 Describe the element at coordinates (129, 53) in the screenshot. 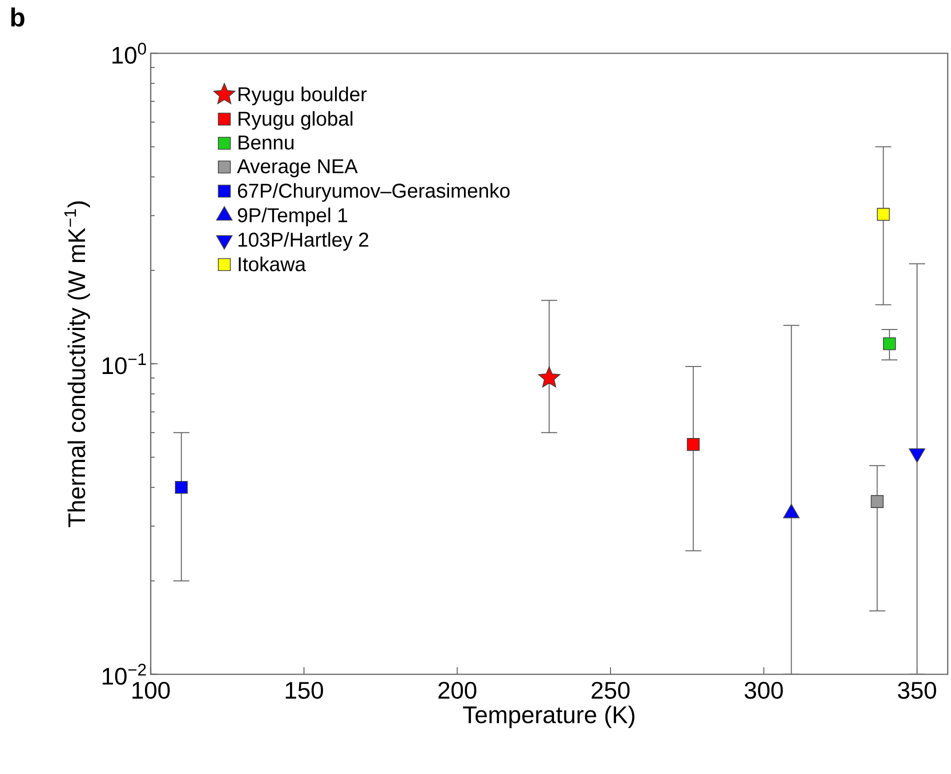

I see `y-tick-label: 10$^{0}$` at that location.